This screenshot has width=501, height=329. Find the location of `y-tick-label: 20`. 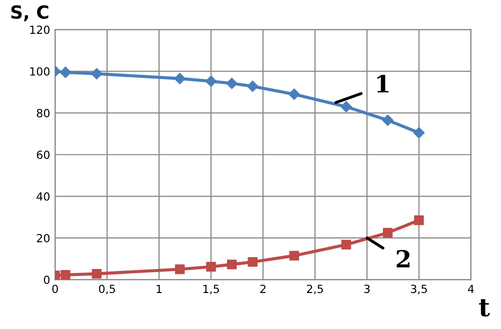

y-tick-label: 20 is located at coordinates (43, 238).